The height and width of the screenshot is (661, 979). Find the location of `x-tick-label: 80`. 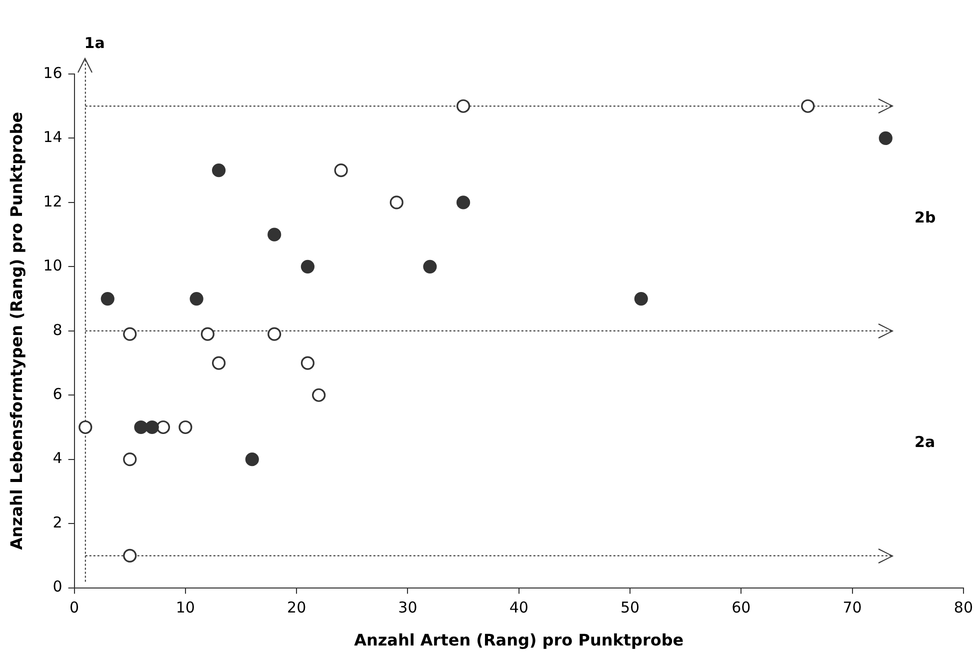

x-tick-label: 80 is located at coordinates (964, 607).